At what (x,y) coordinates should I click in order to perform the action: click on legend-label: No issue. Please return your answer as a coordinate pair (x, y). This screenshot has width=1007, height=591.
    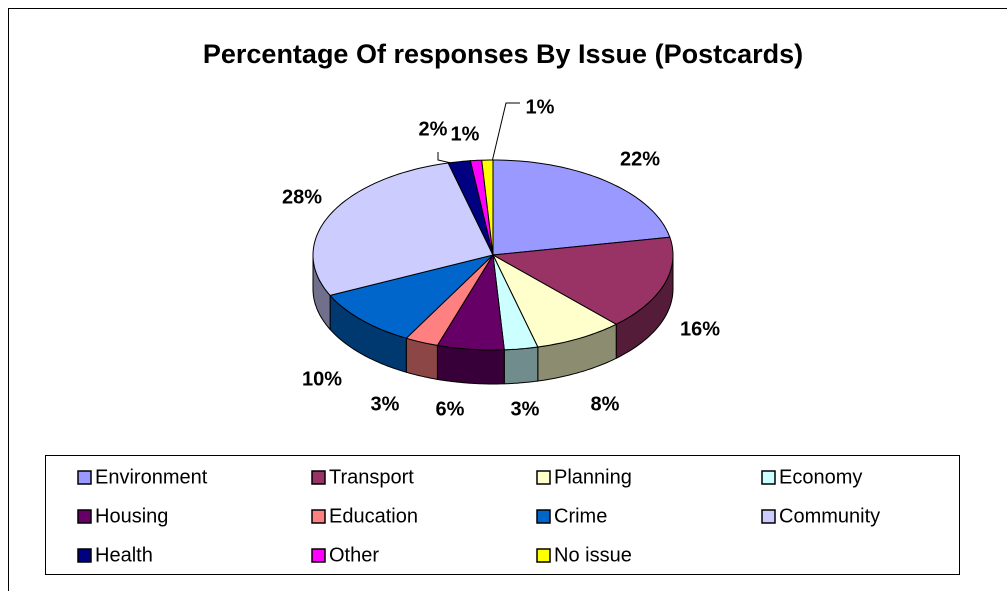
    Looking at the image, I should click on (593, 555).